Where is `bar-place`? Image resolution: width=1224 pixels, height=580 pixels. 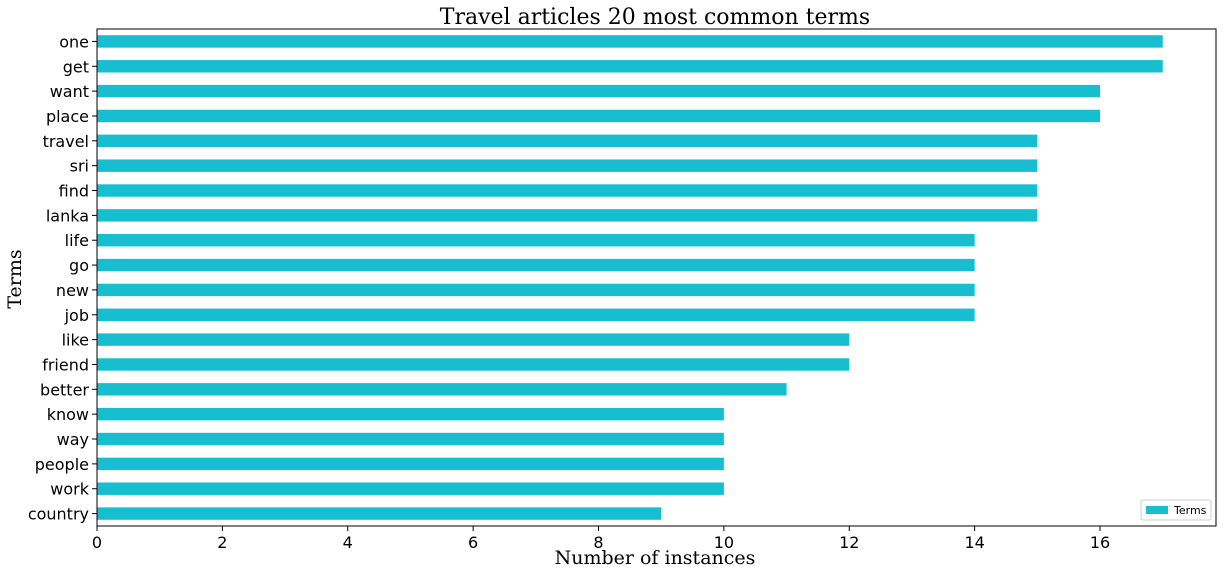
bar-place is located at coordinates (599, 116).